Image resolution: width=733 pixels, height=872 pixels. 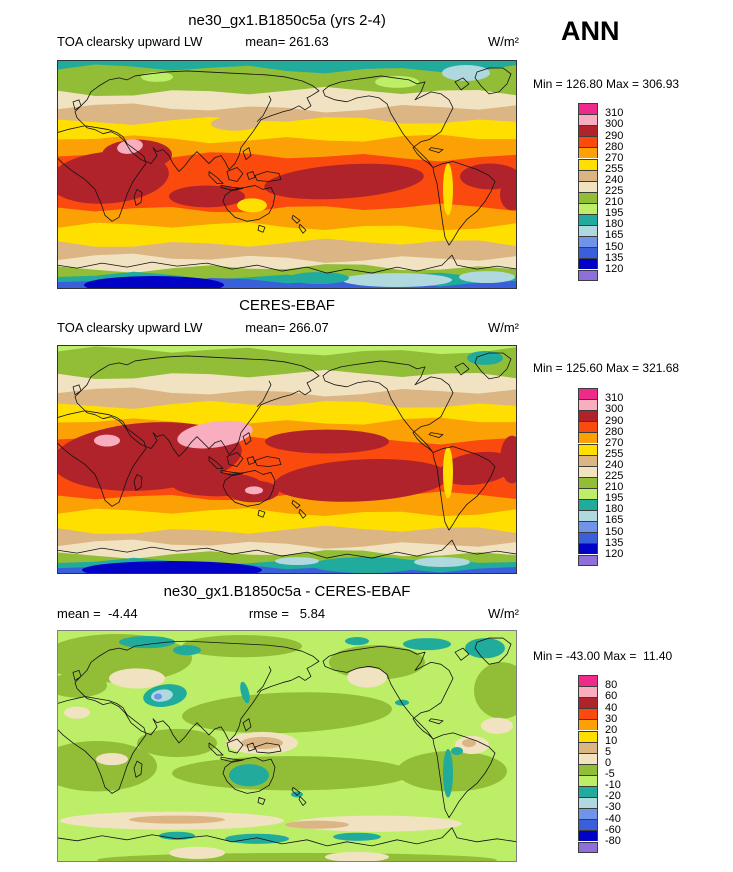 What do you see at coordinates (623, 765) in the screenshot?
I see `colorbar-3: 80 60 40 30 20 10 5 0 -5 -10 -20 -30 -40 -60 -80` at bounding box center [623, 765].